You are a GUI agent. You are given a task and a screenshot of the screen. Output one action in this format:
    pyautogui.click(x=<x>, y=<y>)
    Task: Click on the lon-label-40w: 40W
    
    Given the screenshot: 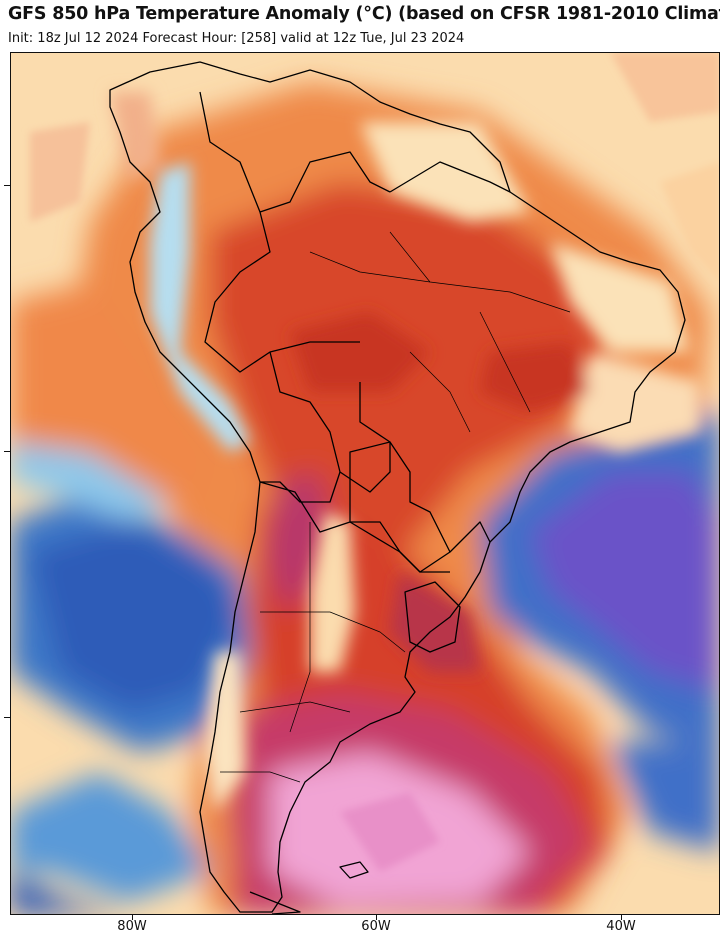 What is the action you would take?
    pyautogui.click(x=621, y=926)
    